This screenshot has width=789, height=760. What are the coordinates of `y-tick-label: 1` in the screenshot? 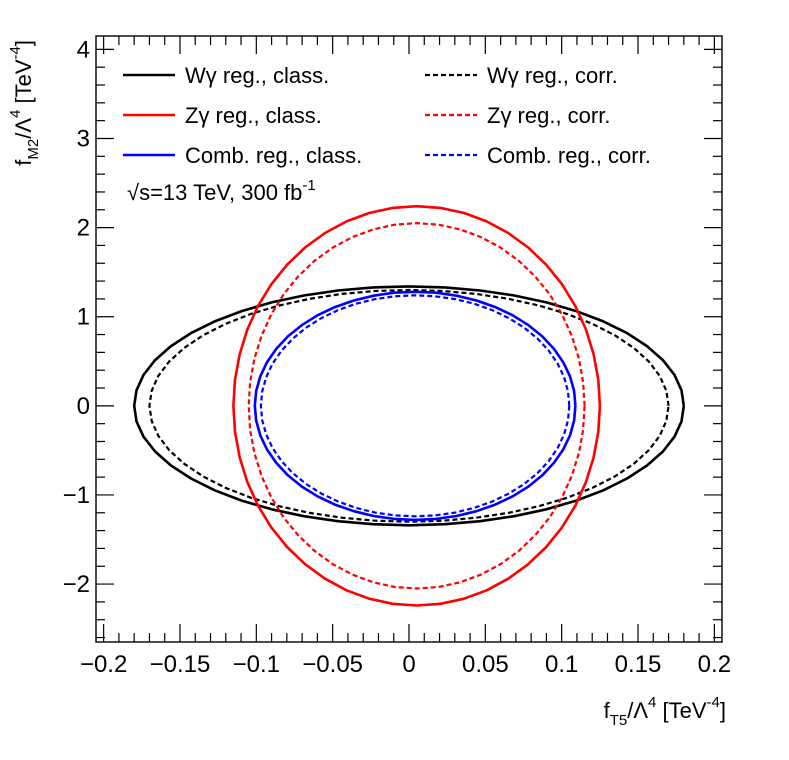 It's located at (83, 317).